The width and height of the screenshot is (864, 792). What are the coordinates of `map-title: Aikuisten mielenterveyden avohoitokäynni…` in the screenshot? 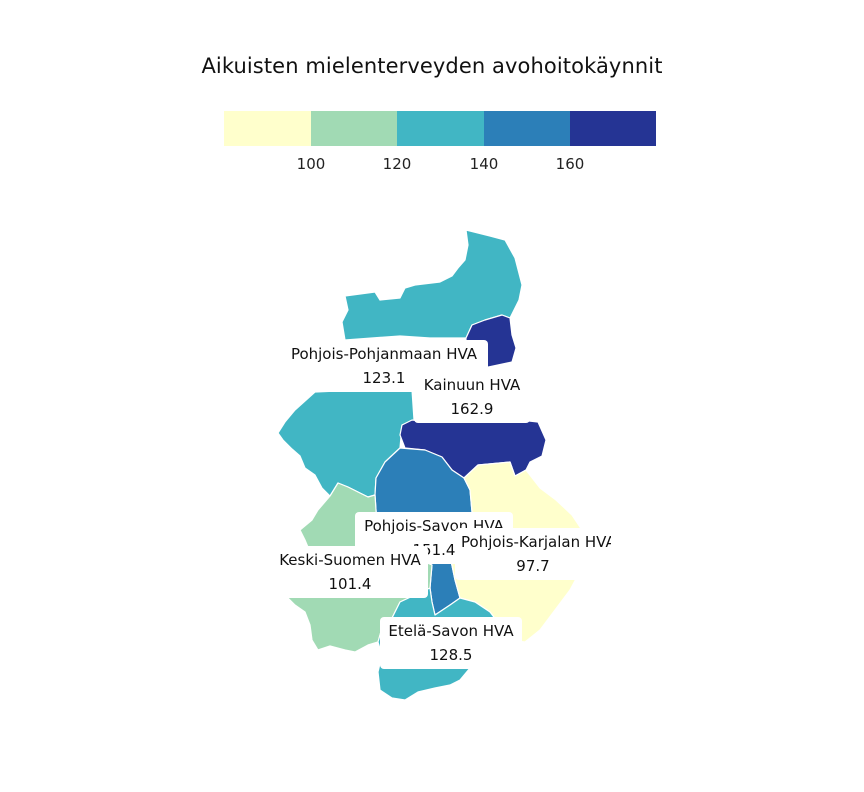 It's located at (432, 66).